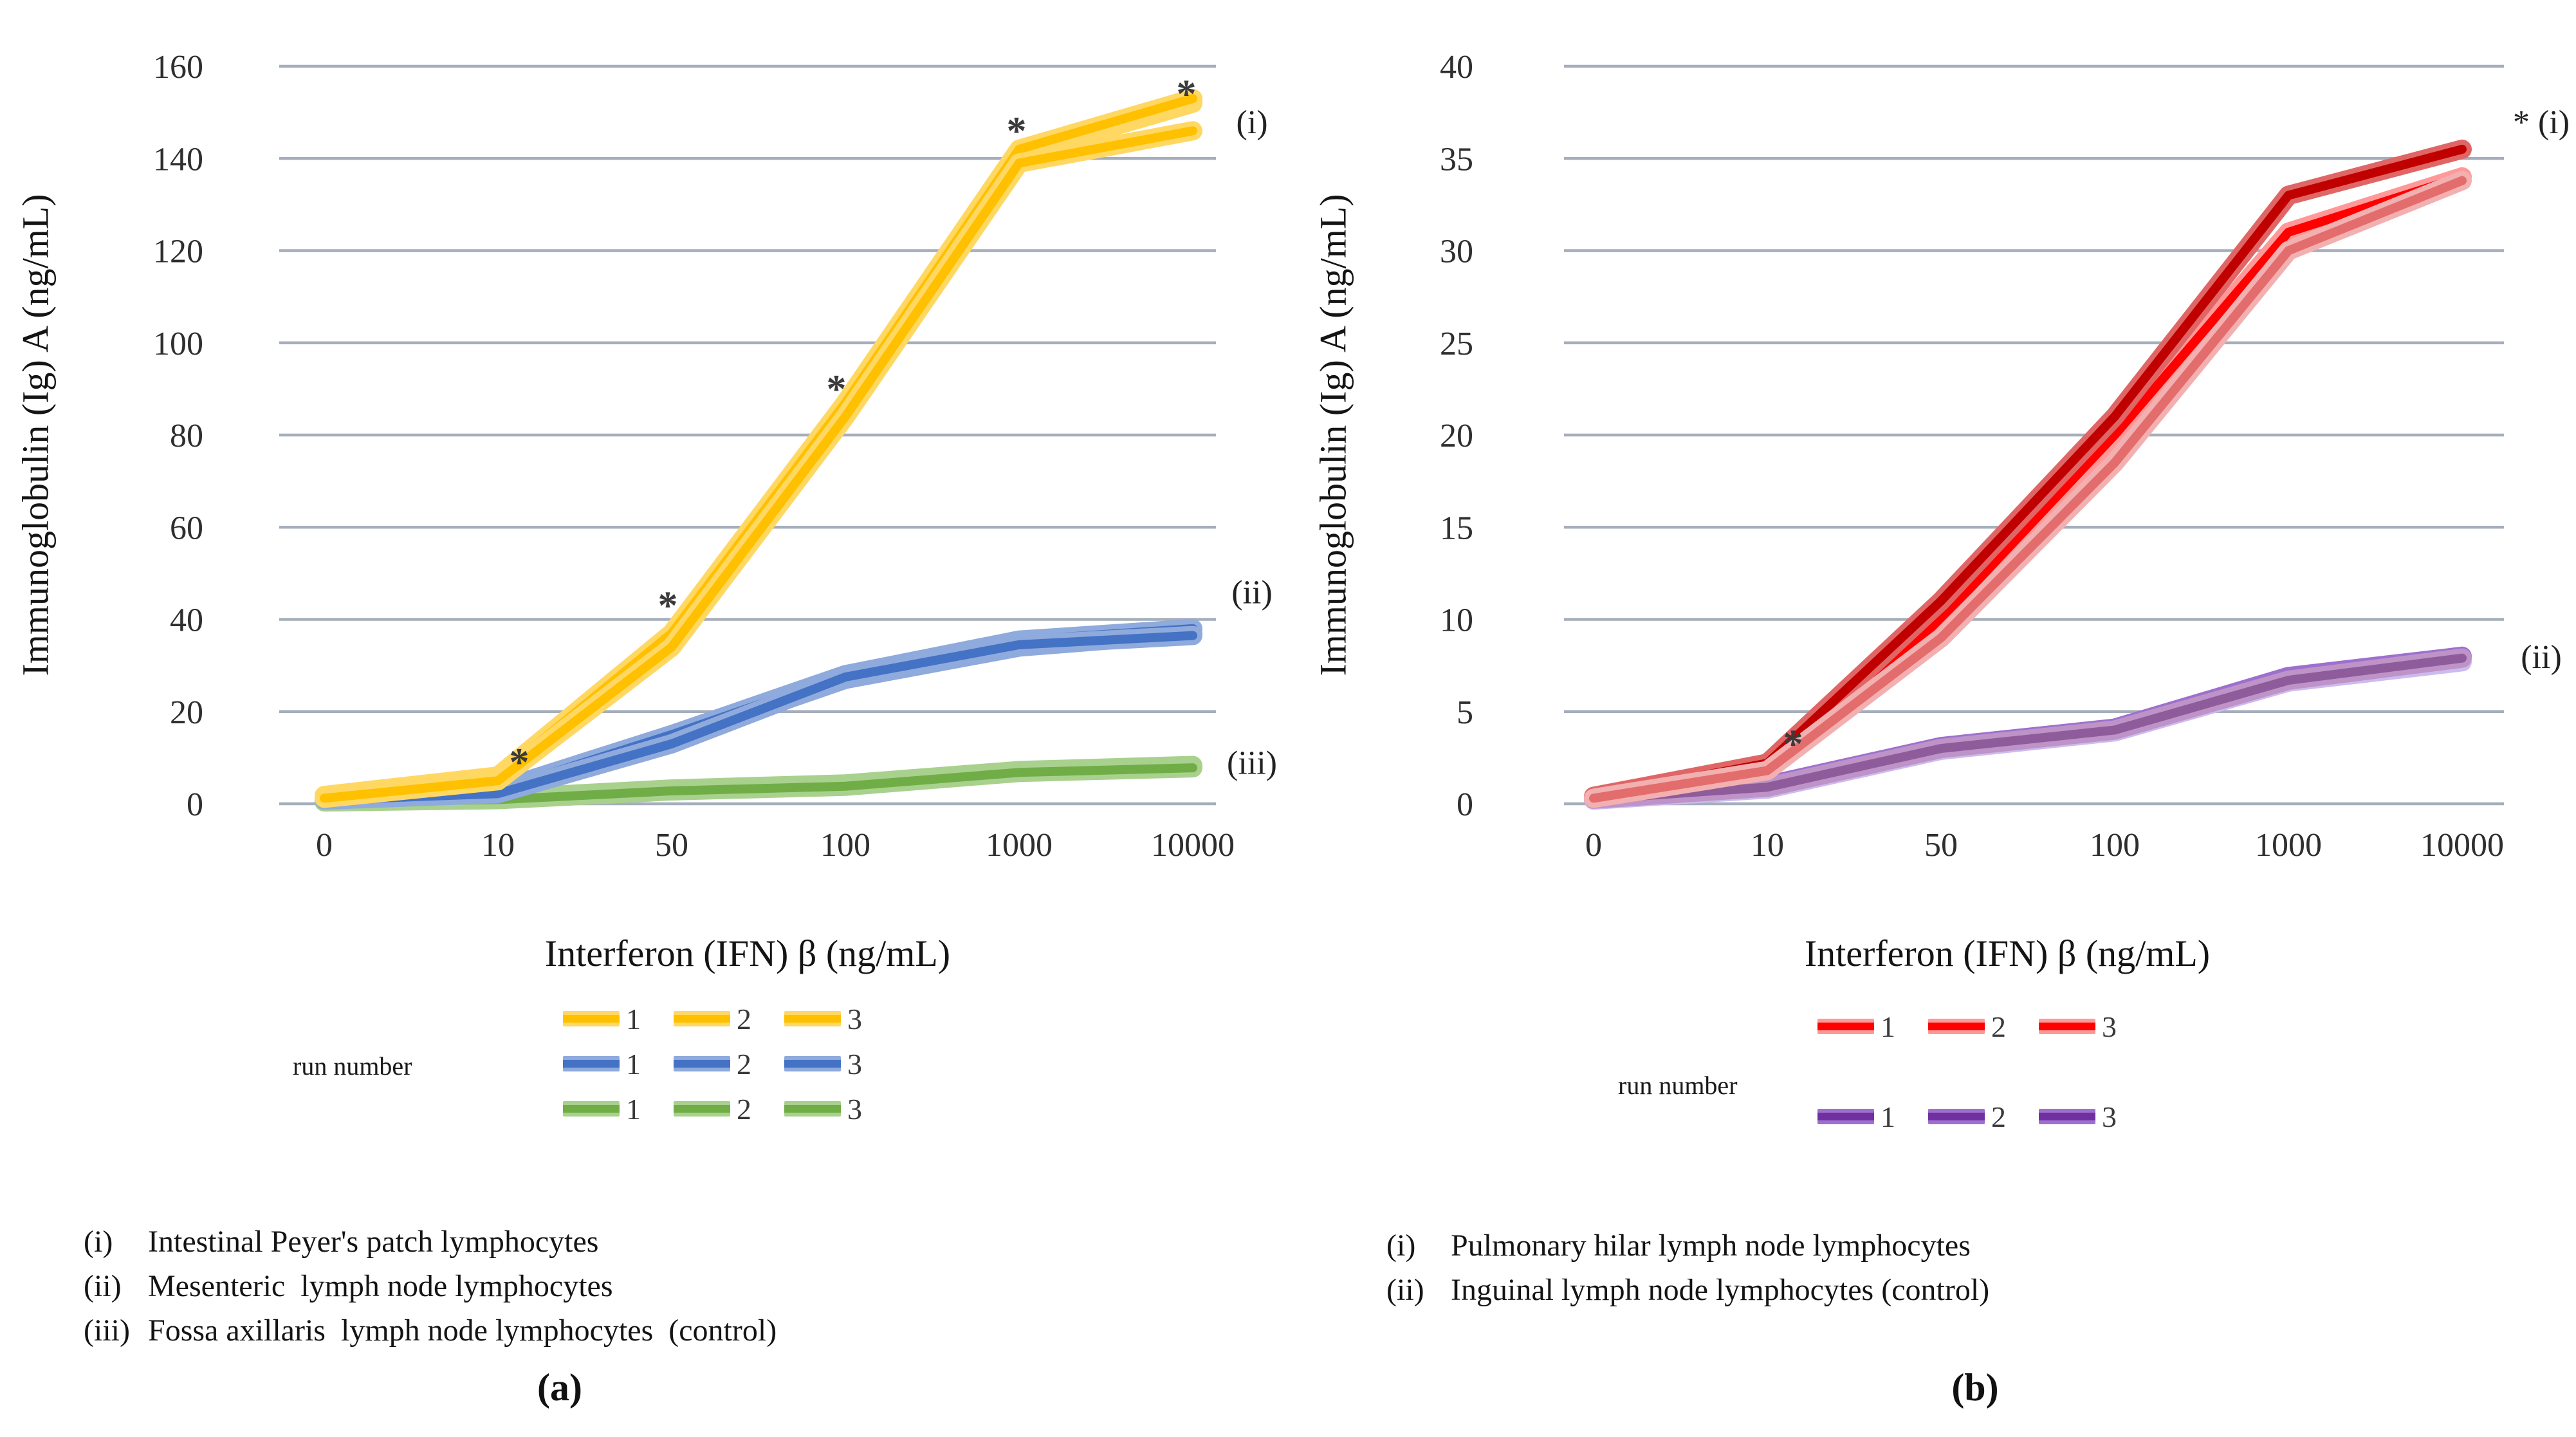  I want to click on series-label-i: (i), so click(1251, 122).